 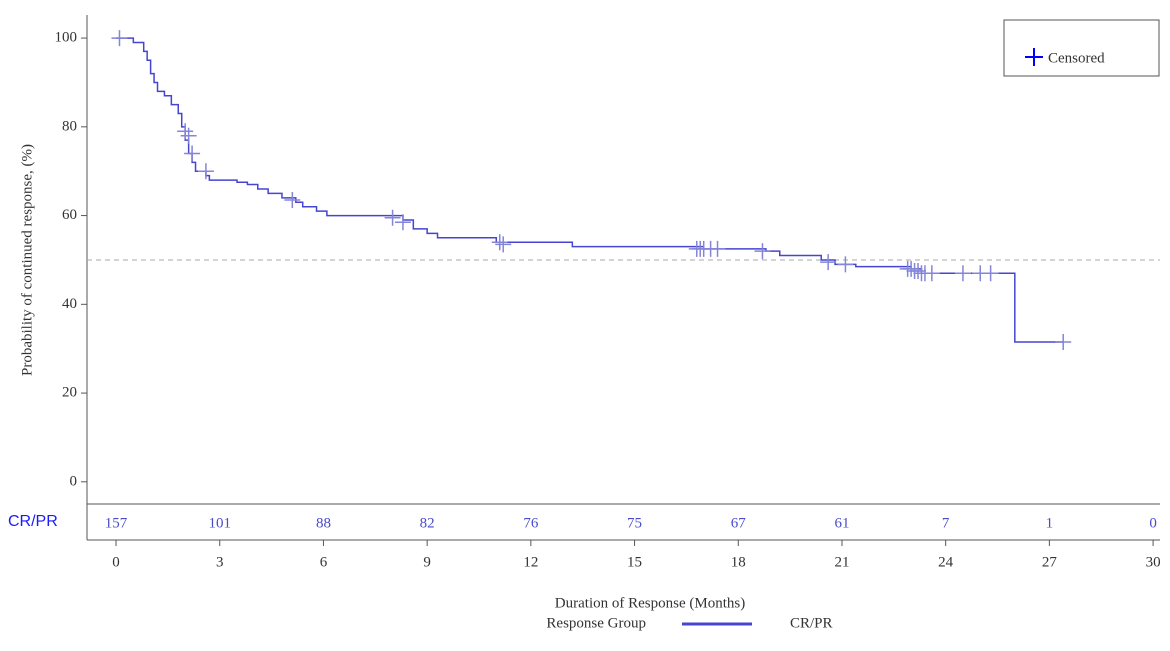 I want to click on legend-label: CR/PR, so click(x=811, y=623).